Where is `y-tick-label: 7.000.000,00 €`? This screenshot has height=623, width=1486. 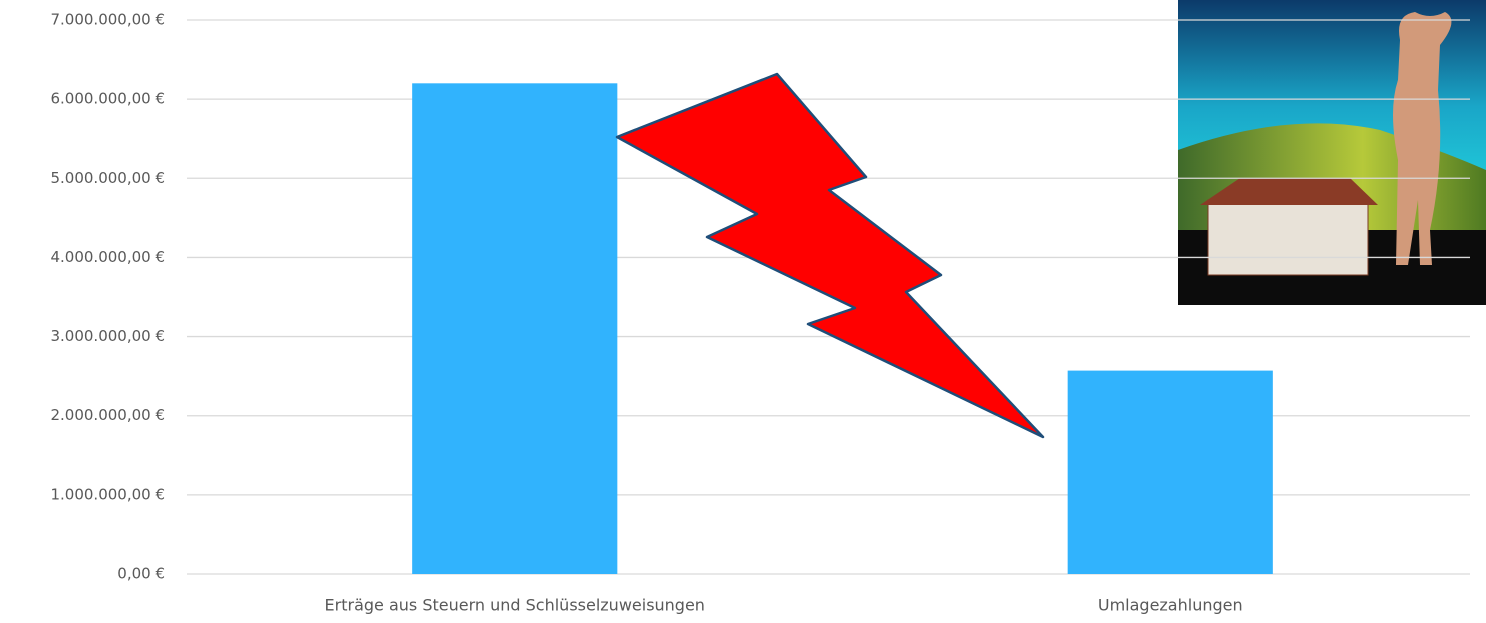 y-tick-label: 7.000.000,00 € is located at coordinates (107, 20).